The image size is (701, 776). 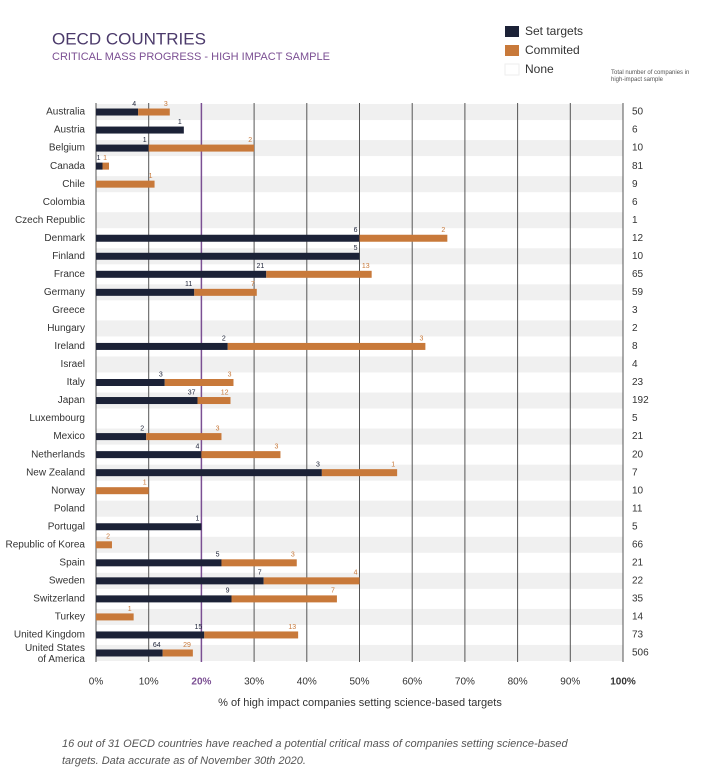 What do you see at coordinates (640, 653) in the screenshot?
I see `total-label: 506` at bounding box center [640, 653].